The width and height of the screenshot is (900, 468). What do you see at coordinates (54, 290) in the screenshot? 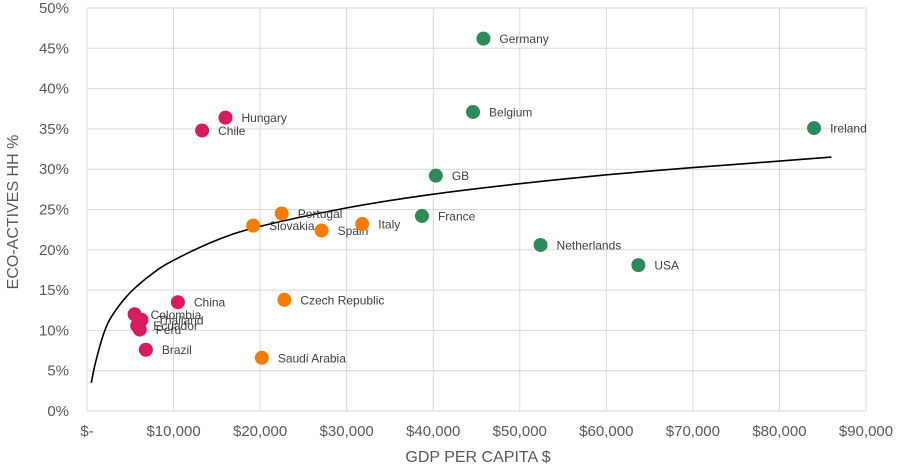
I see `y-tick-label: 15%` at bounding box center [54, 290].